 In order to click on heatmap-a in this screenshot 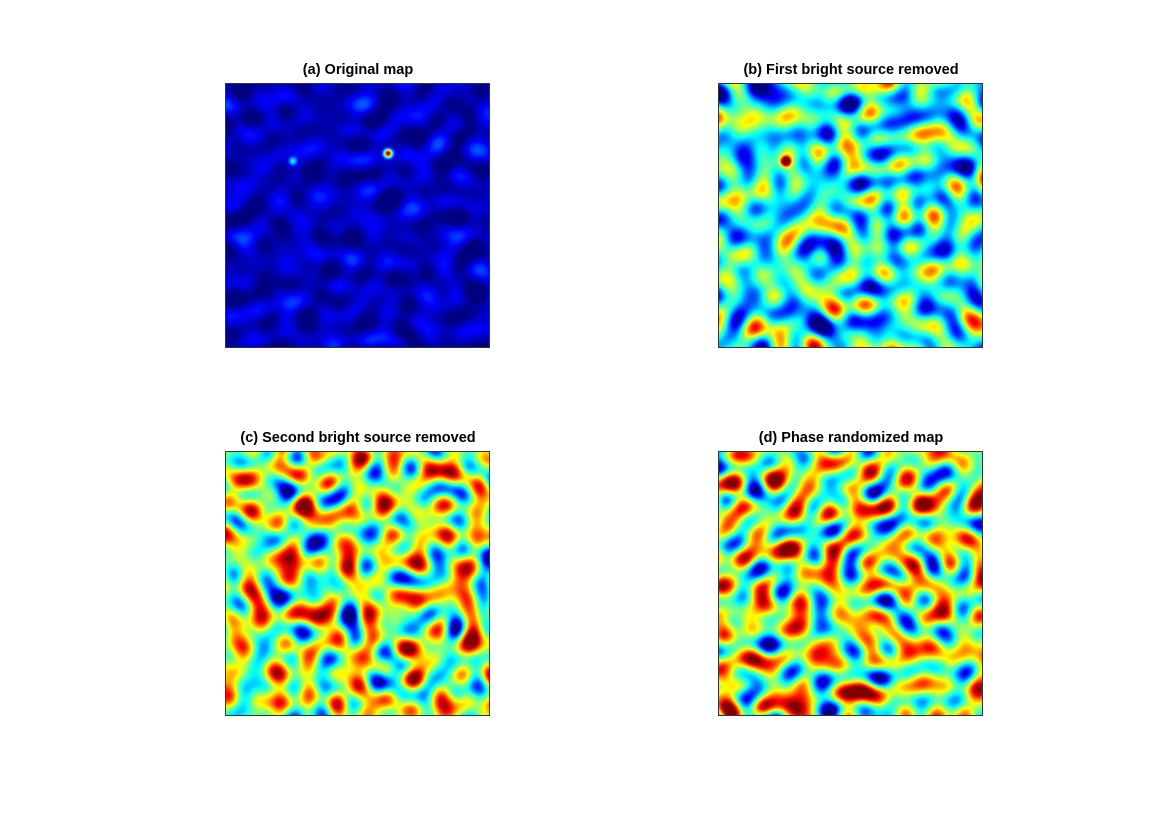, I will do `click(357, 215)`.